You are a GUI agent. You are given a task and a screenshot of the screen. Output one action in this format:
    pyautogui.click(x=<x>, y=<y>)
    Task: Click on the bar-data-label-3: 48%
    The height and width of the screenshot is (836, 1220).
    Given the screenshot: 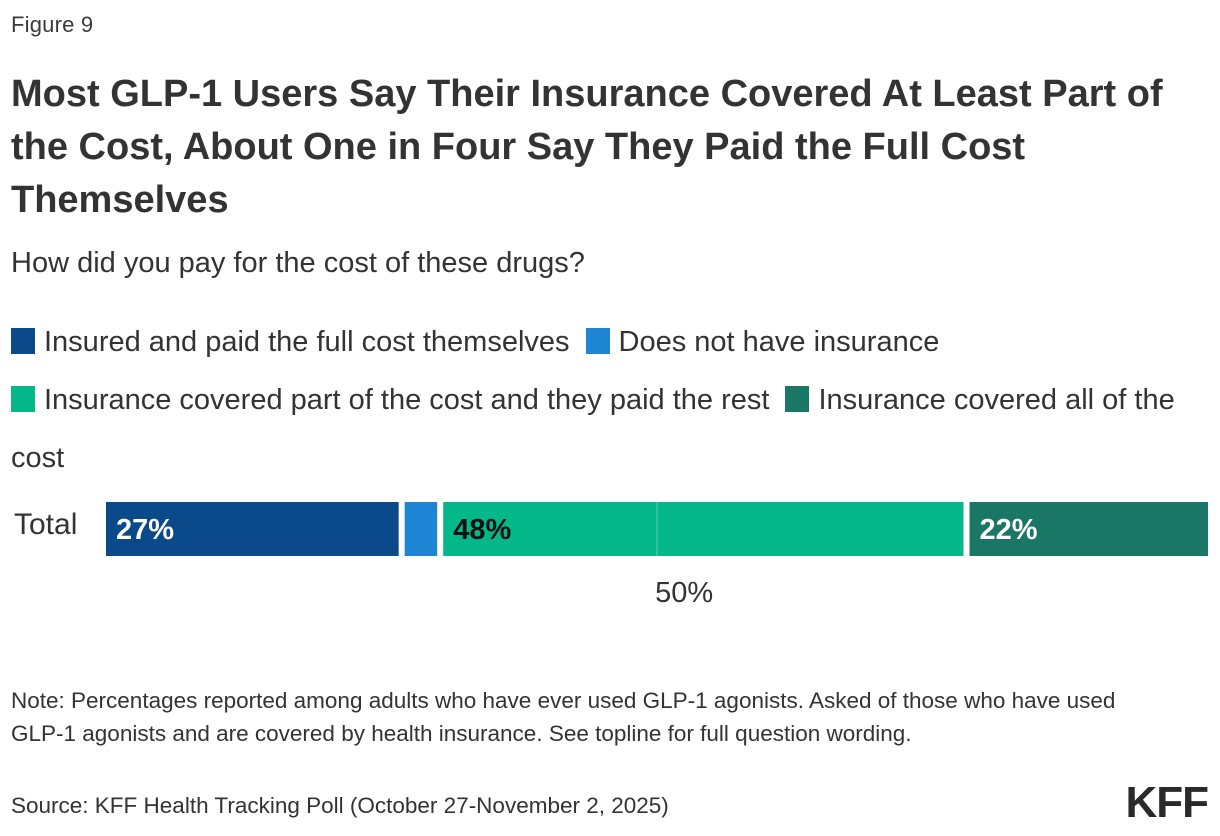 What is the action you would take?
    pyautogui.click(x=482, y=530)
    